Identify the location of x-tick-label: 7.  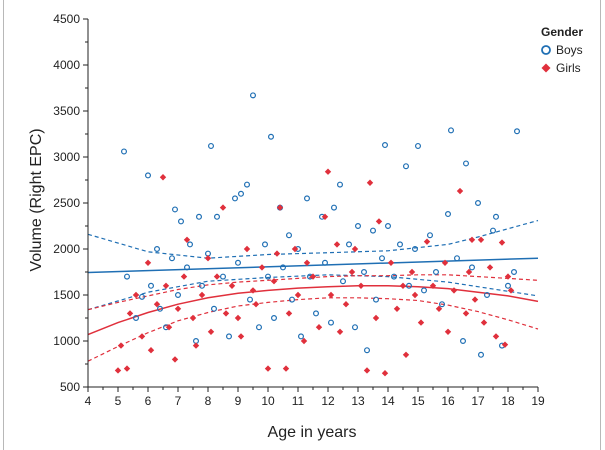
(178, 401).